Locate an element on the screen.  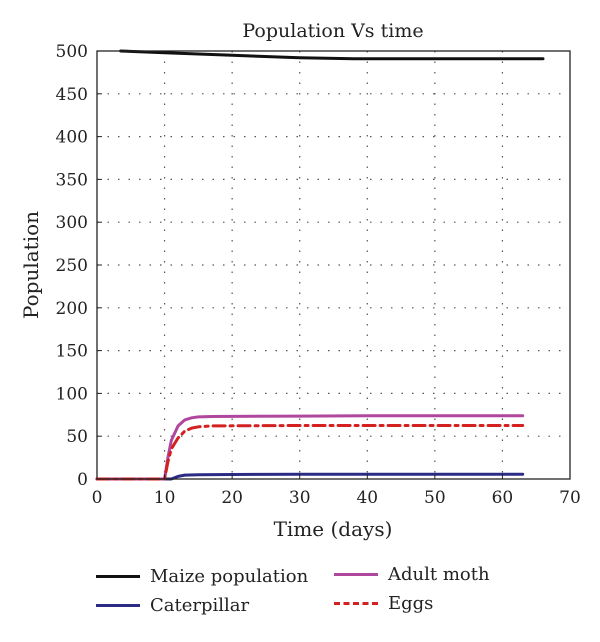
y-axis-label: Population is located at coordinates (31, 265).